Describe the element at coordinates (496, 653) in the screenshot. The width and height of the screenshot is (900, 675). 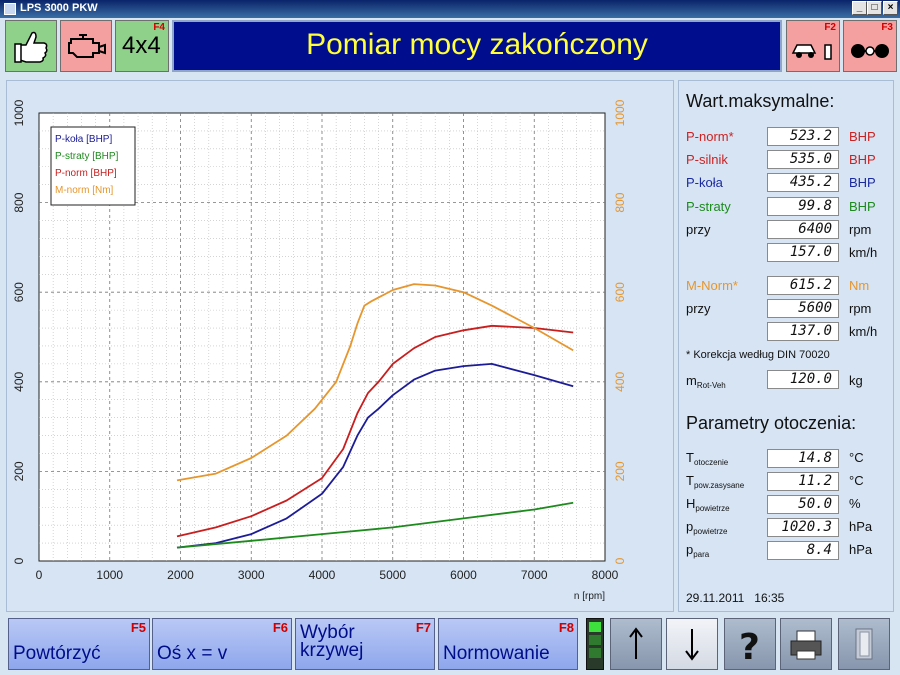
I see `norm-label: Normowanie` at that location.